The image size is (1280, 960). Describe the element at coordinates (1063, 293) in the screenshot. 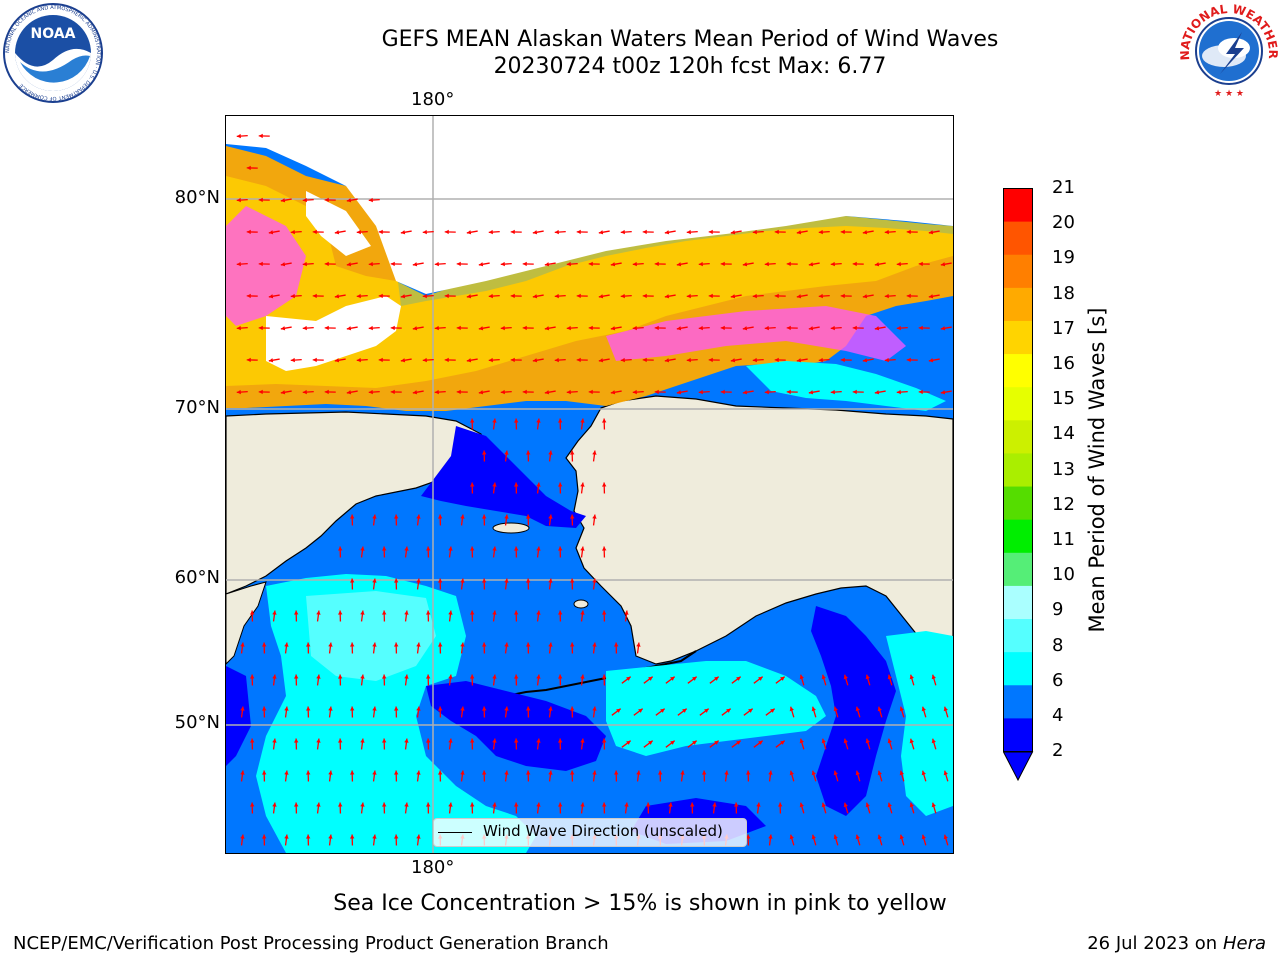

I see `colorbar-tick-label: 18` at that location.